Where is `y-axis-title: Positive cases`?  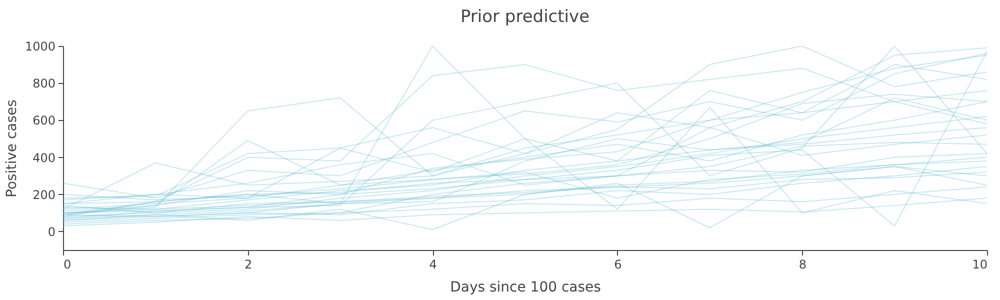 y-axis-title: Positive cases is located at coordinates (12, 149).